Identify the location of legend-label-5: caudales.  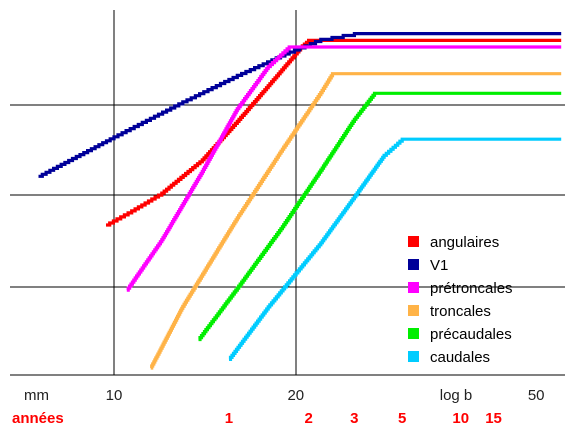
(460, 357).